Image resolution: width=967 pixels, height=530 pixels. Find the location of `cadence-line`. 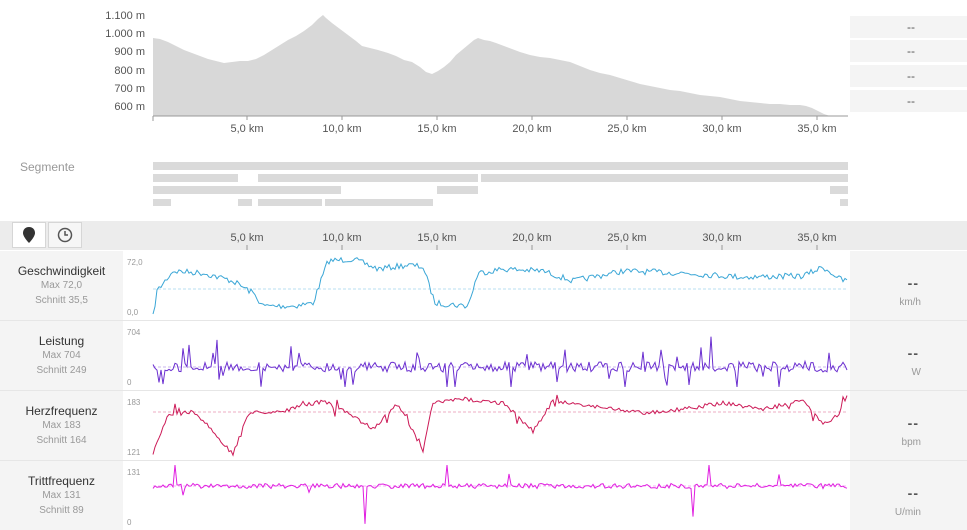

cadence-line is located at coordinates (500, 494).